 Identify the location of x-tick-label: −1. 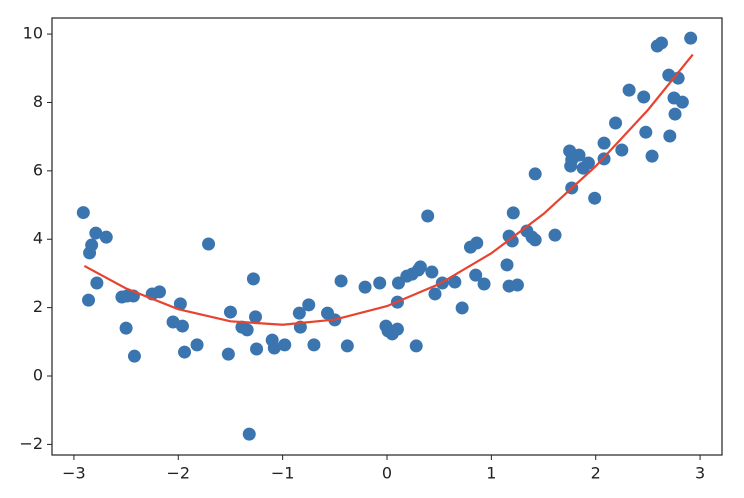
(283, 473).